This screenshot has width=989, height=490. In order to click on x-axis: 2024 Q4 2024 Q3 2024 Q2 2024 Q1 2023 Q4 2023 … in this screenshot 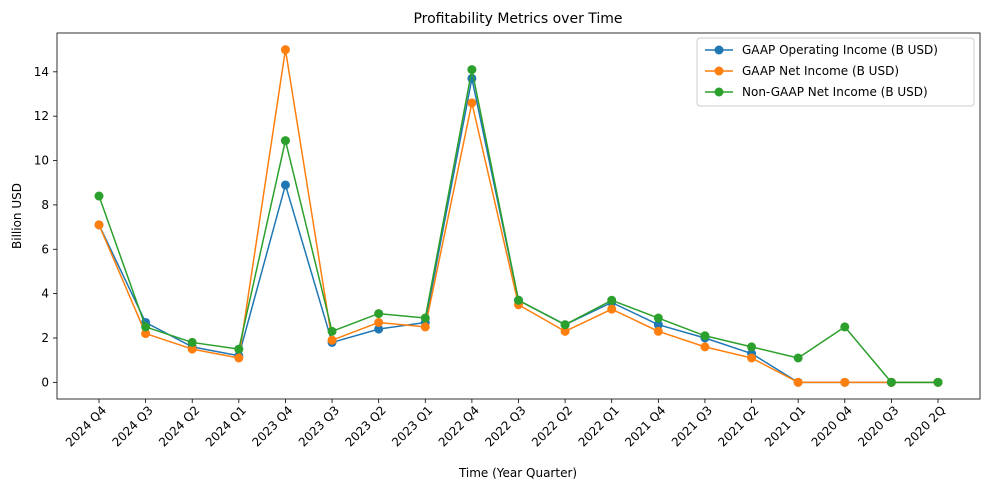, I will do `click(505, 424)`.